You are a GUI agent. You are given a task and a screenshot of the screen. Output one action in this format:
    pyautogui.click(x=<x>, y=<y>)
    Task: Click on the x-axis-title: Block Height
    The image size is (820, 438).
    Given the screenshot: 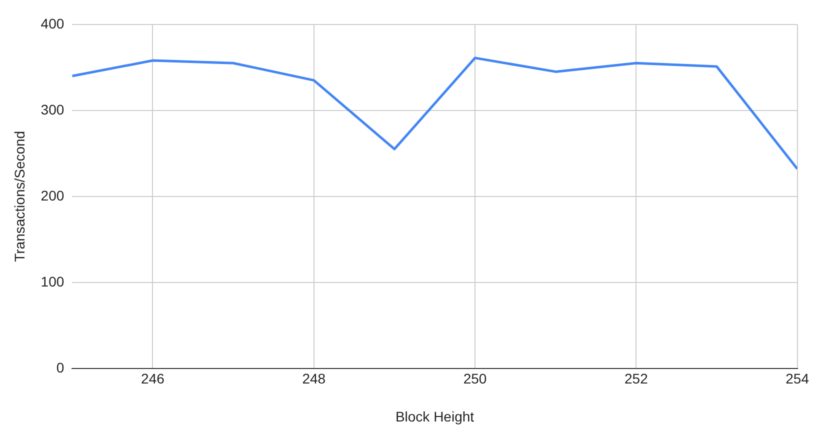 What is the action you would take?
    pyautogui.click(x=434, y=416)
    